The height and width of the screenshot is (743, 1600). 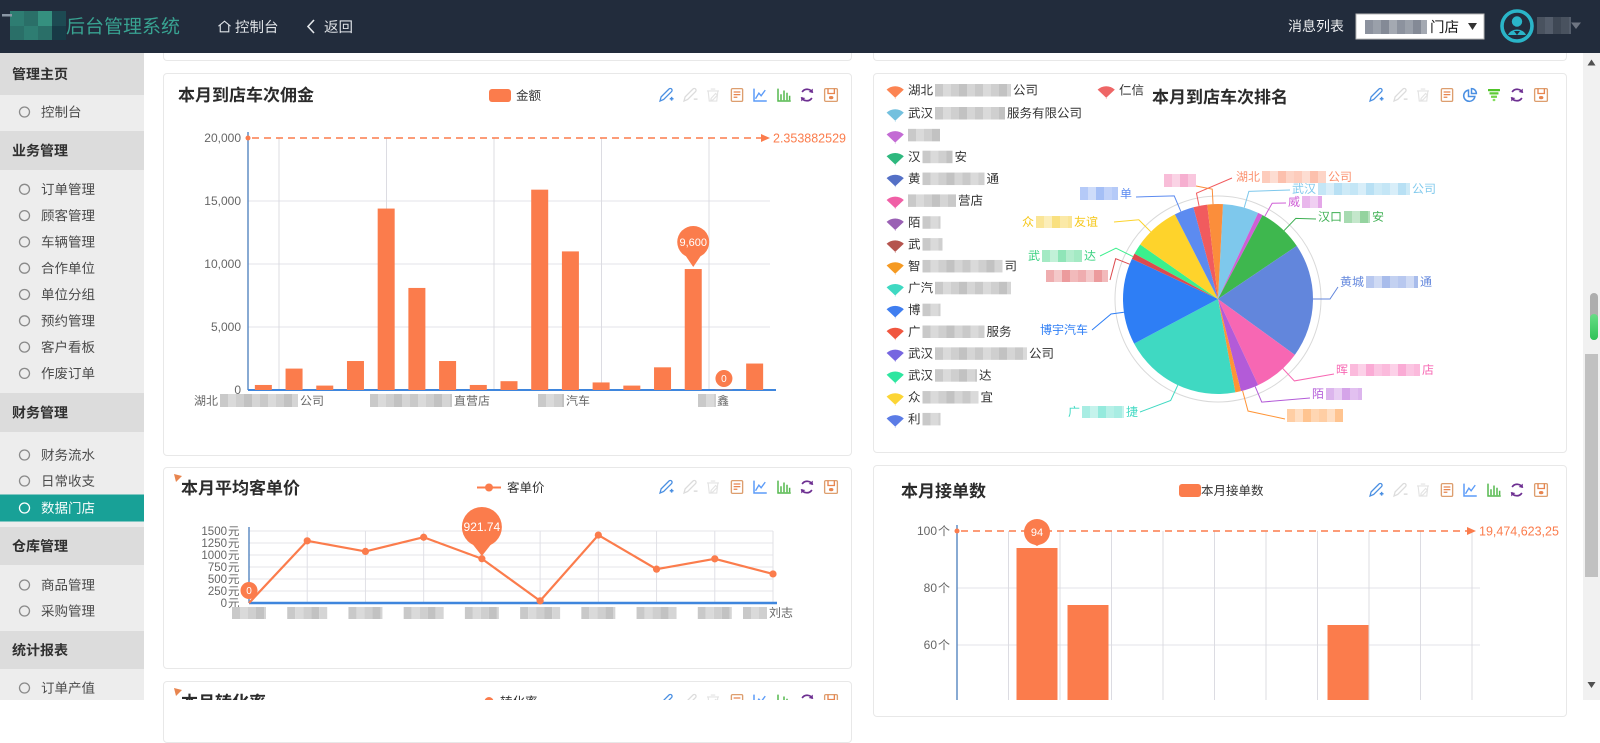 I want to click on svg-text: 20,000, so click(x=222, y=138).